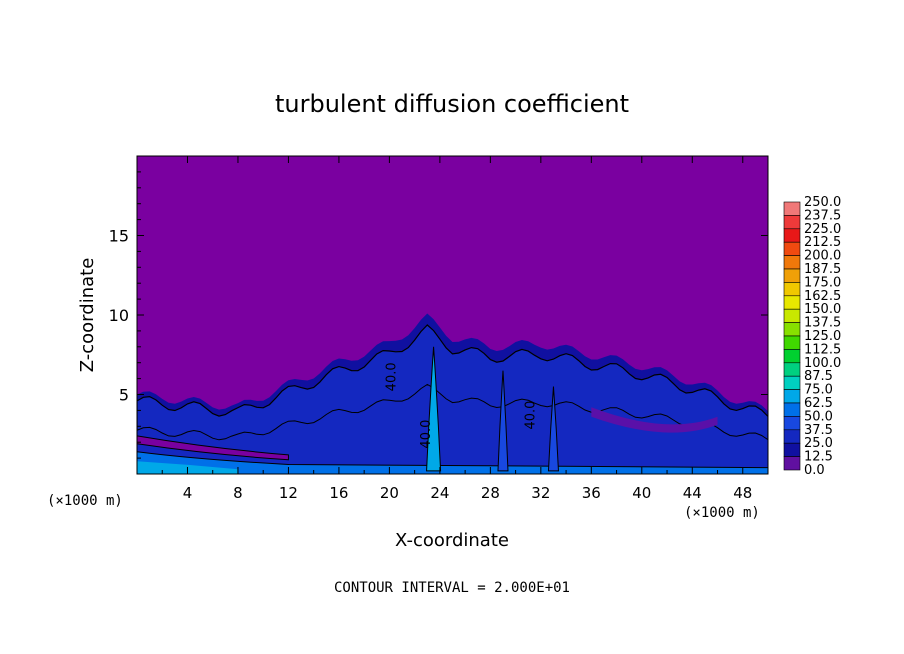  Describe the element at coordinates (822, 309) in the screenshot. I see `colorbar-label: 150.0` at that location.